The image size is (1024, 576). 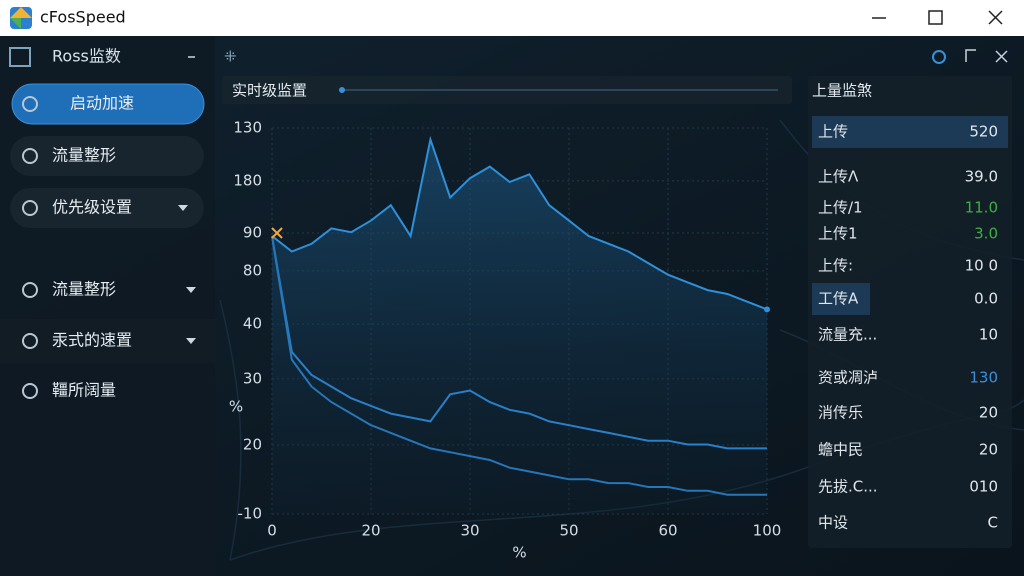 What do you see at coordinates (519, 553) in the screenshot?
I see `x-axis-label: %` at bounding box center [519, 553].